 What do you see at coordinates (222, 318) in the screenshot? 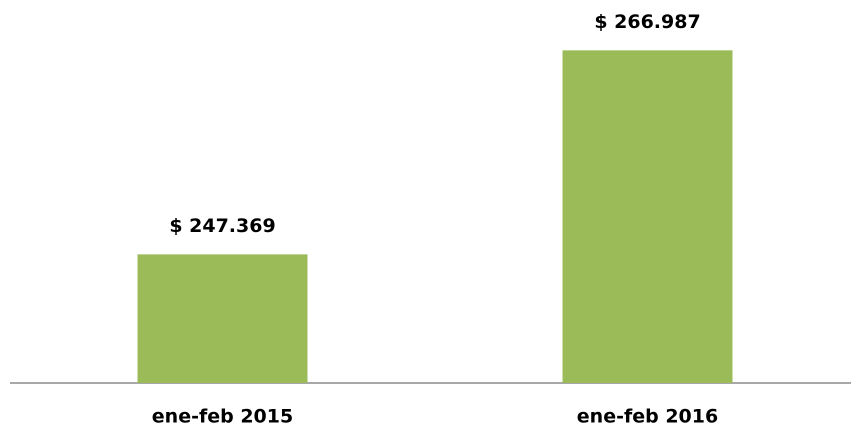
I see `bar` at bounding box center [222, 318].